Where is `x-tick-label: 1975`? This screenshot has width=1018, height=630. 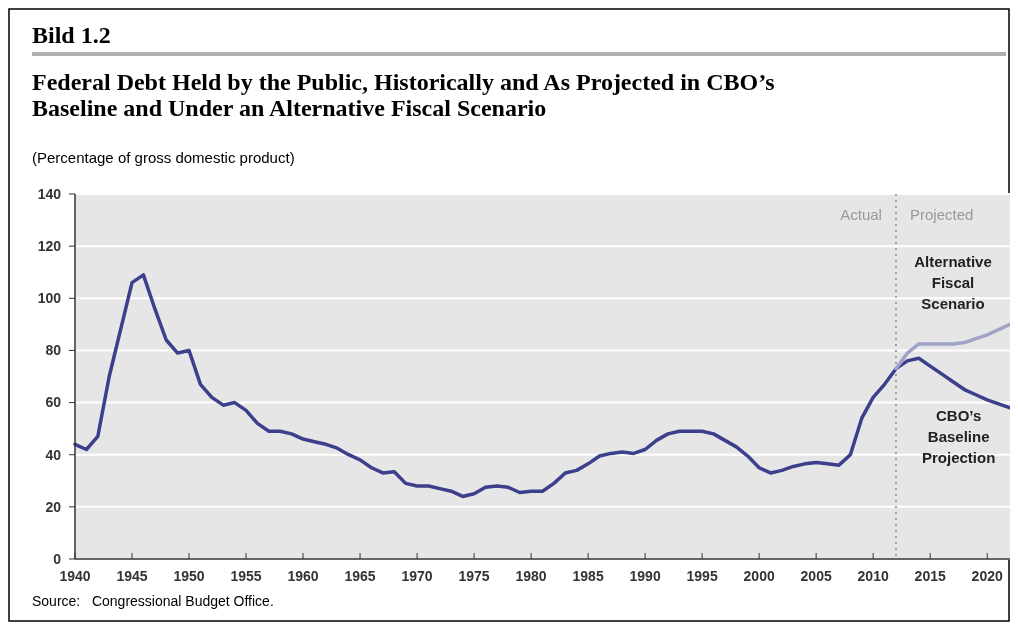 x-tick-label: 1975 is located at coordinates (474, 576).